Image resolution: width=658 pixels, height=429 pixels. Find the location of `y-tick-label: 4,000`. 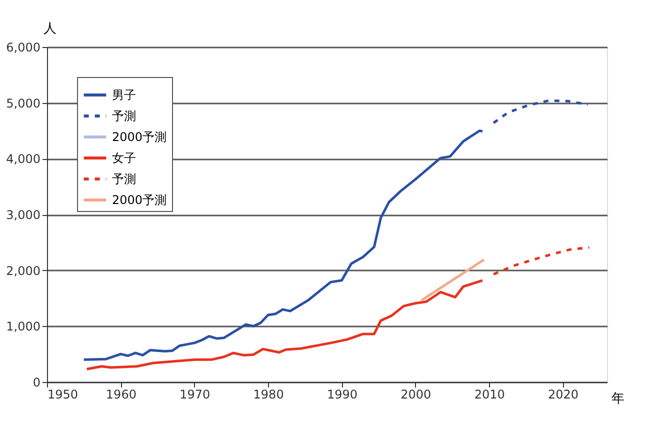

y-tick-label: 4,000 is located at coordinates (23, 159).